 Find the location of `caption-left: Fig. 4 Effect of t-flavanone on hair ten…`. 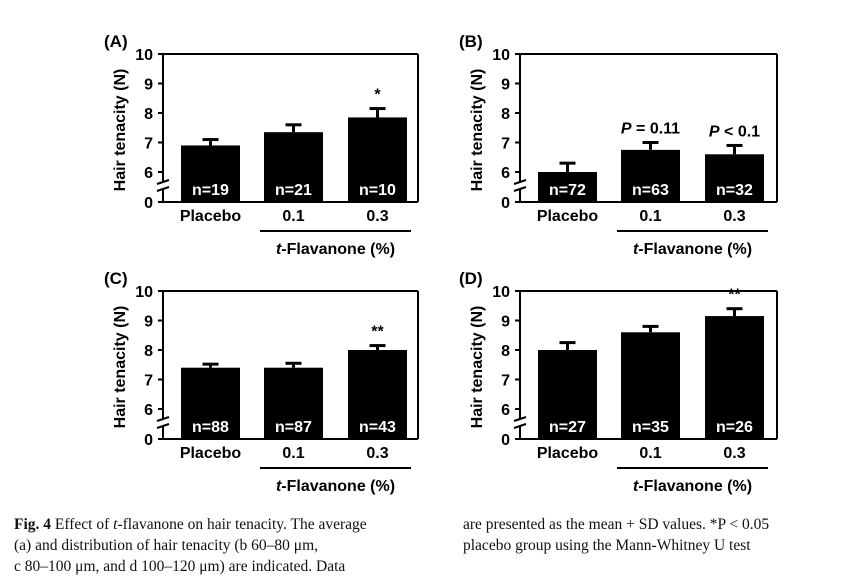

caption-left: Fig. 4 Effect of t-flavanone on hair ten… is located at coordinates (219, 545).